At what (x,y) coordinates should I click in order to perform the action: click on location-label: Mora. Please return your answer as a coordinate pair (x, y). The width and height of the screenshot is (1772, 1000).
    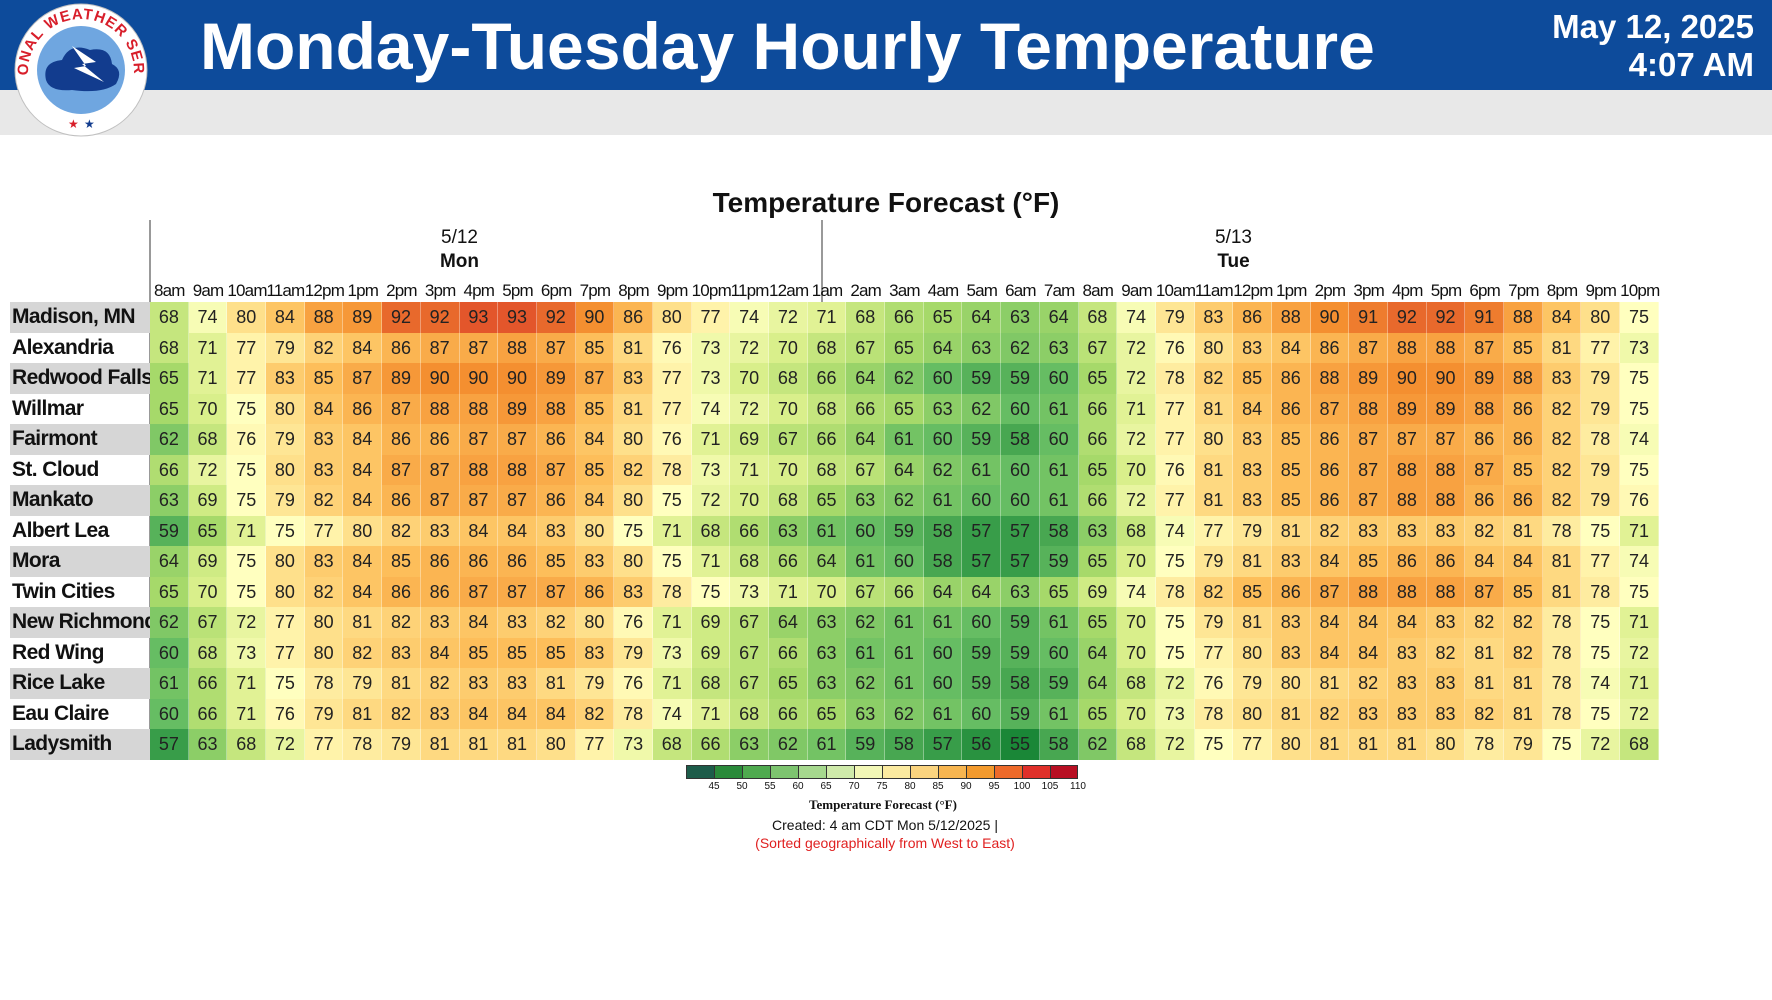
    Looking at the image, I should click on (80, 561).